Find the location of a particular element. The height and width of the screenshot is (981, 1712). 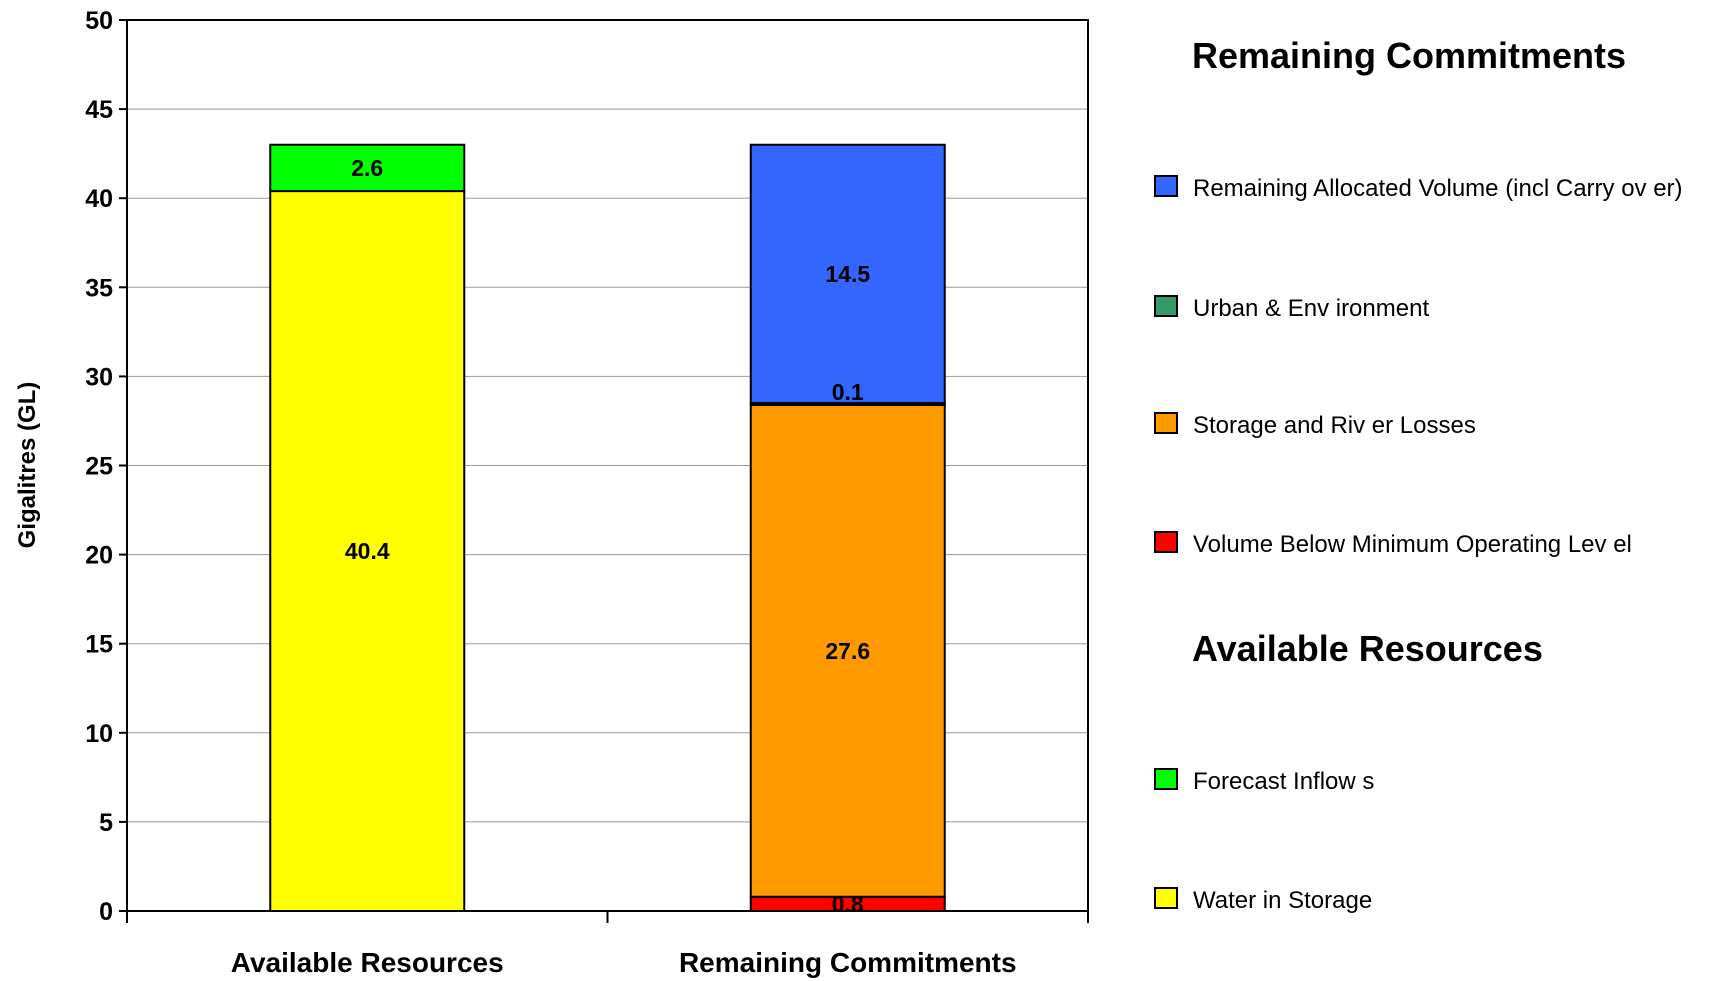

y-tick-label: 10 is located at coordinates (99, 734).